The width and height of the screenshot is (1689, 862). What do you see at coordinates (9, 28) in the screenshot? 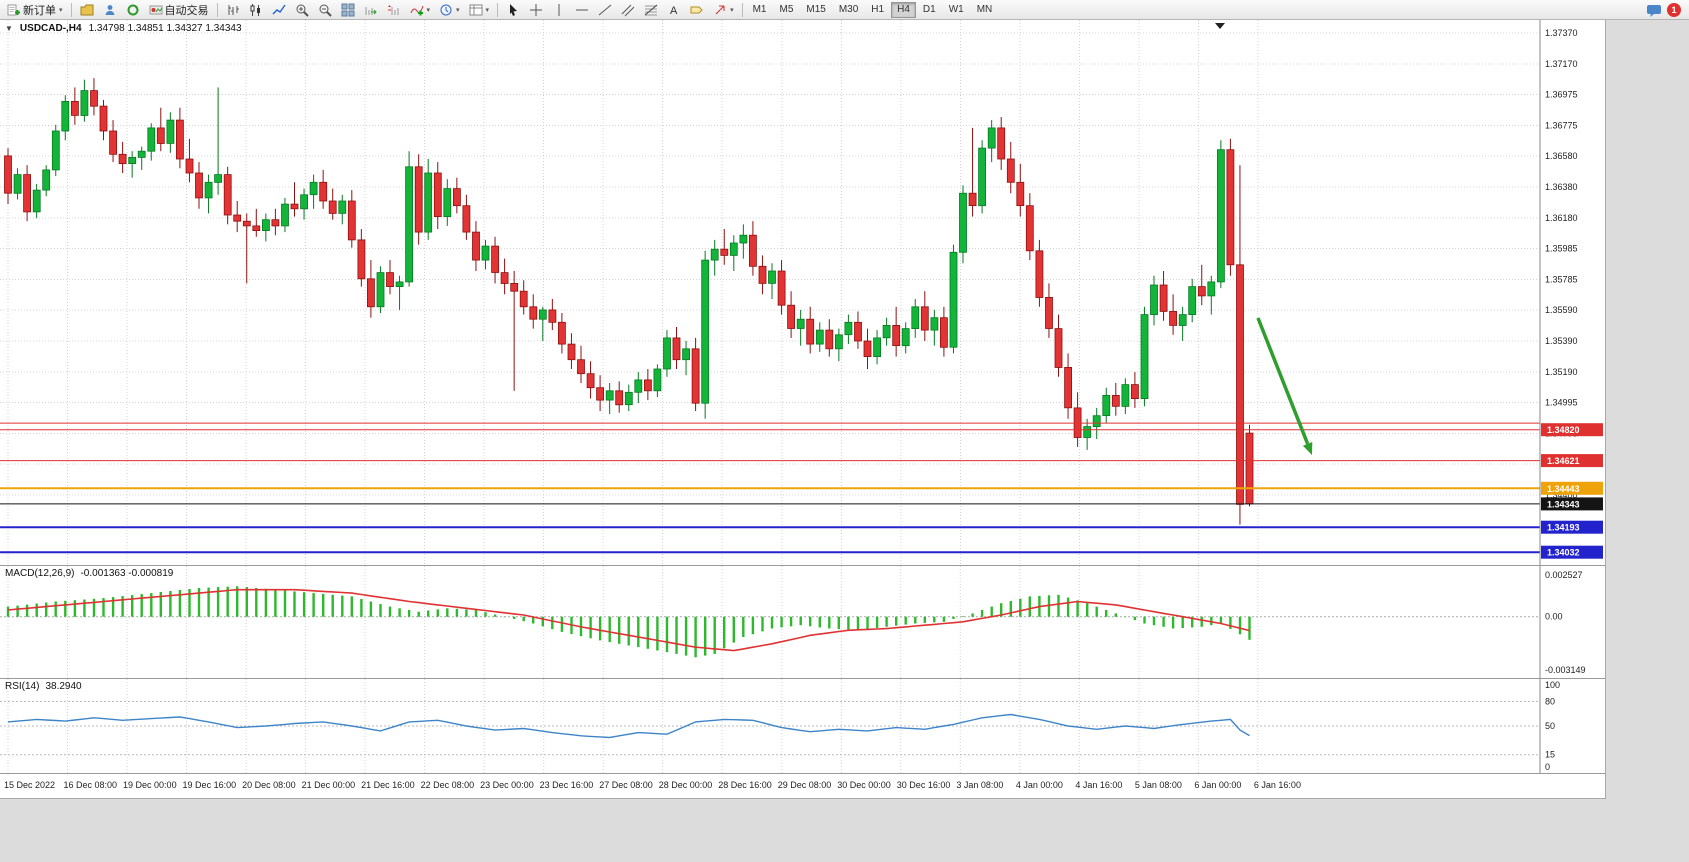
I see `one-click-trading-toggle-icon: ▼` at bounding box center [9, 28].